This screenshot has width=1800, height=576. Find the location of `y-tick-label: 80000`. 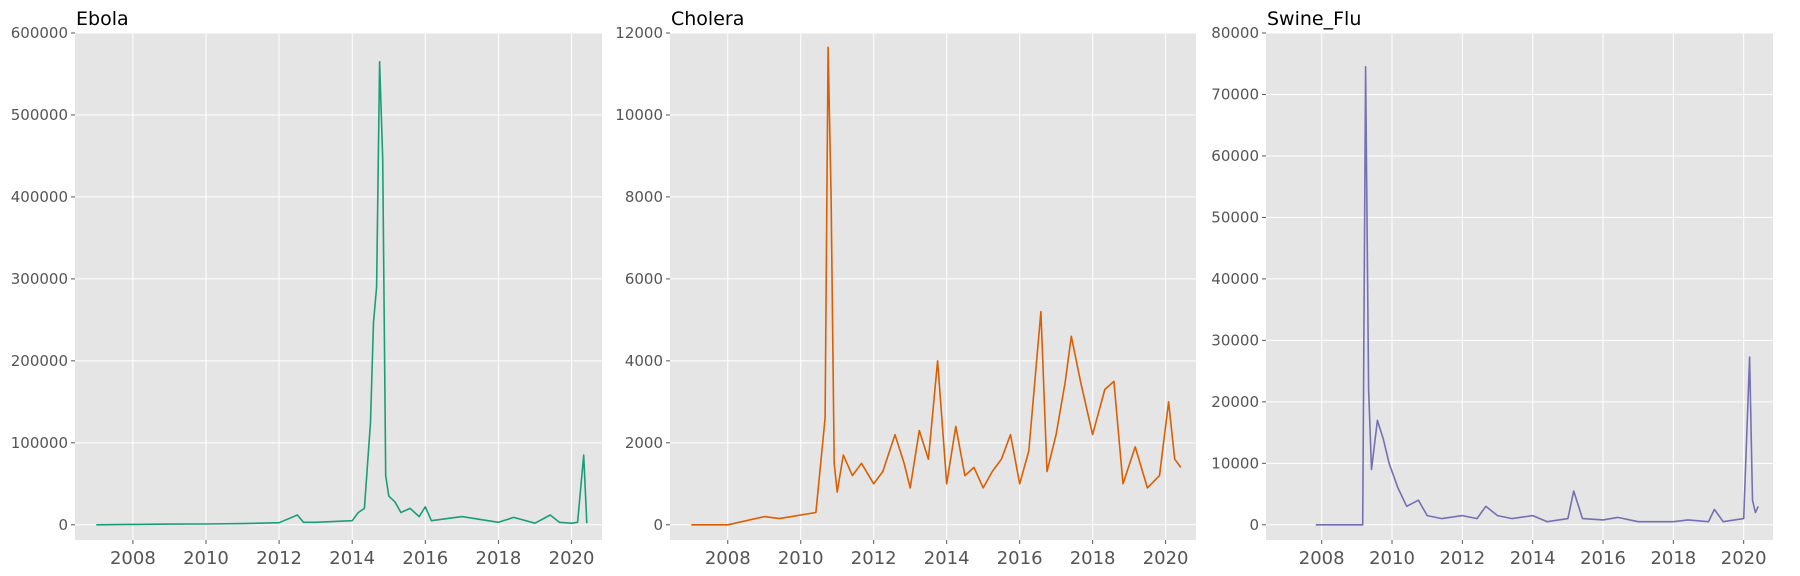

y-tick-label: 80000 is located at coordinates (1235, 33).